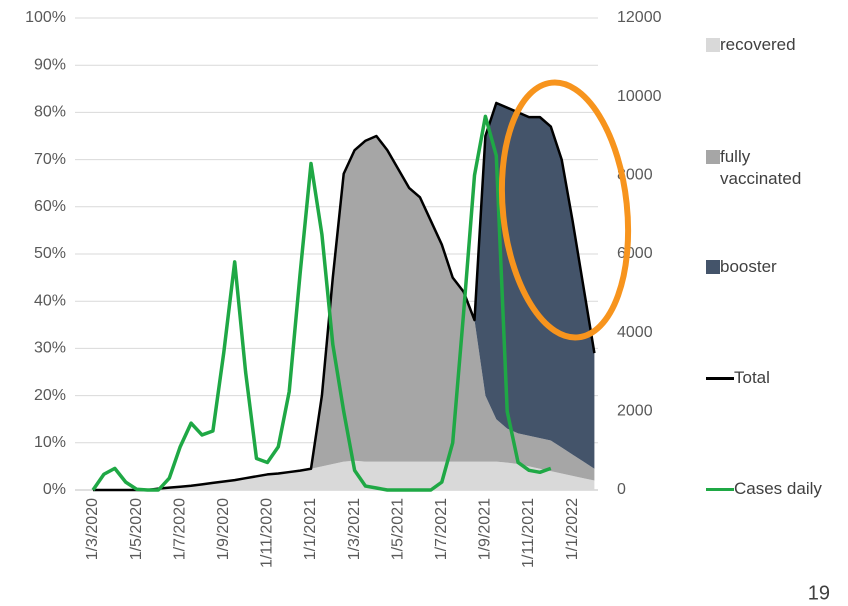  I want to click on y2-tick-label: 4000, so click(635, 332).